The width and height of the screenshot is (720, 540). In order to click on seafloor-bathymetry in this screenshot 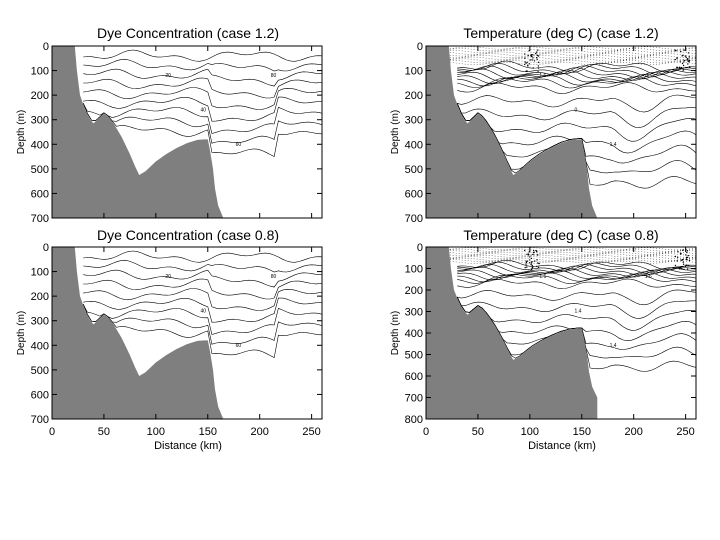, I will do `click(512, 132)`.